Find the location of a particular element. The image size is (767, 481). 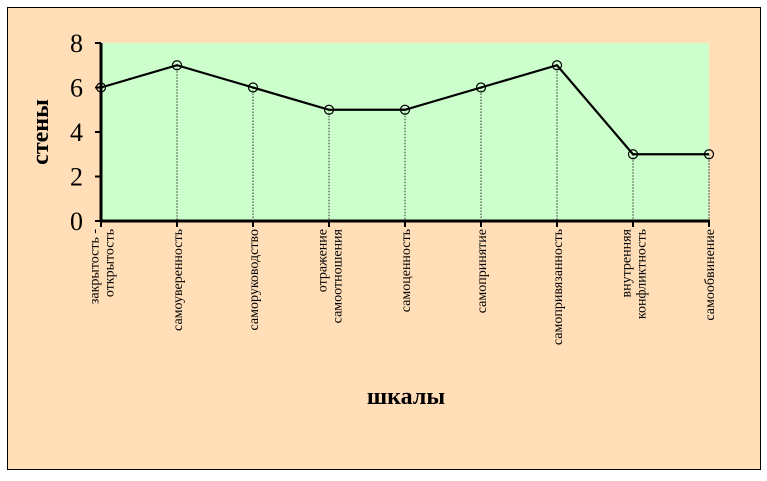

y-tick-label: 8 is located at coordinates (76, 43).